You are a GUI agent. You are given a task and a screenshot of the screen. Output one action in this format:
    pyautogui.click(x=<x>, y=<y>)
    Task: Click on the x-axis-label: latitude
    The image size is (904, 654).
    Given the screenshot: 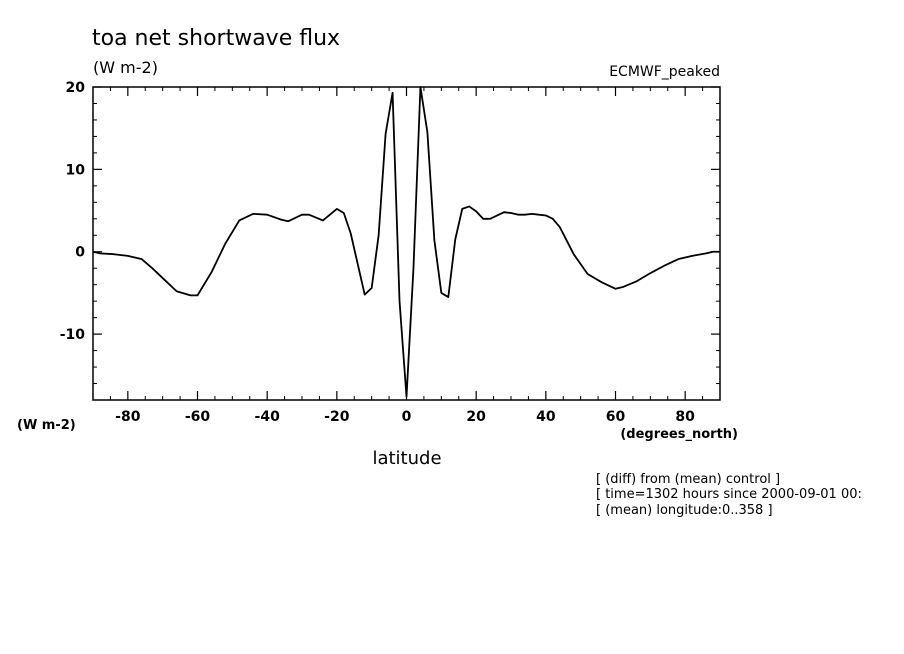 What is the action you would take?
    pyautogui.click(x=406, y=458)
    